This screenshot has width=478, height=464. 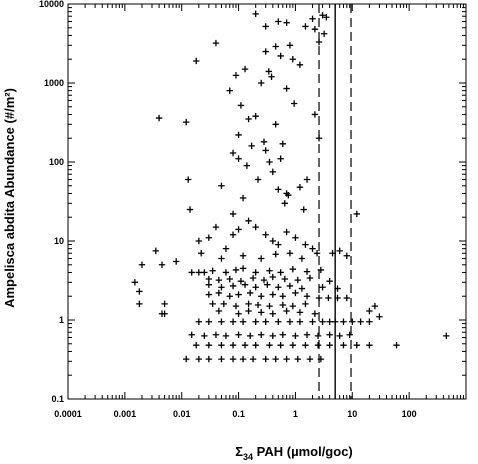 What do you see at coordinates (295, 414) in the screenshot?
I see `x-tick-label: 1` at bounding box center [295, 414].